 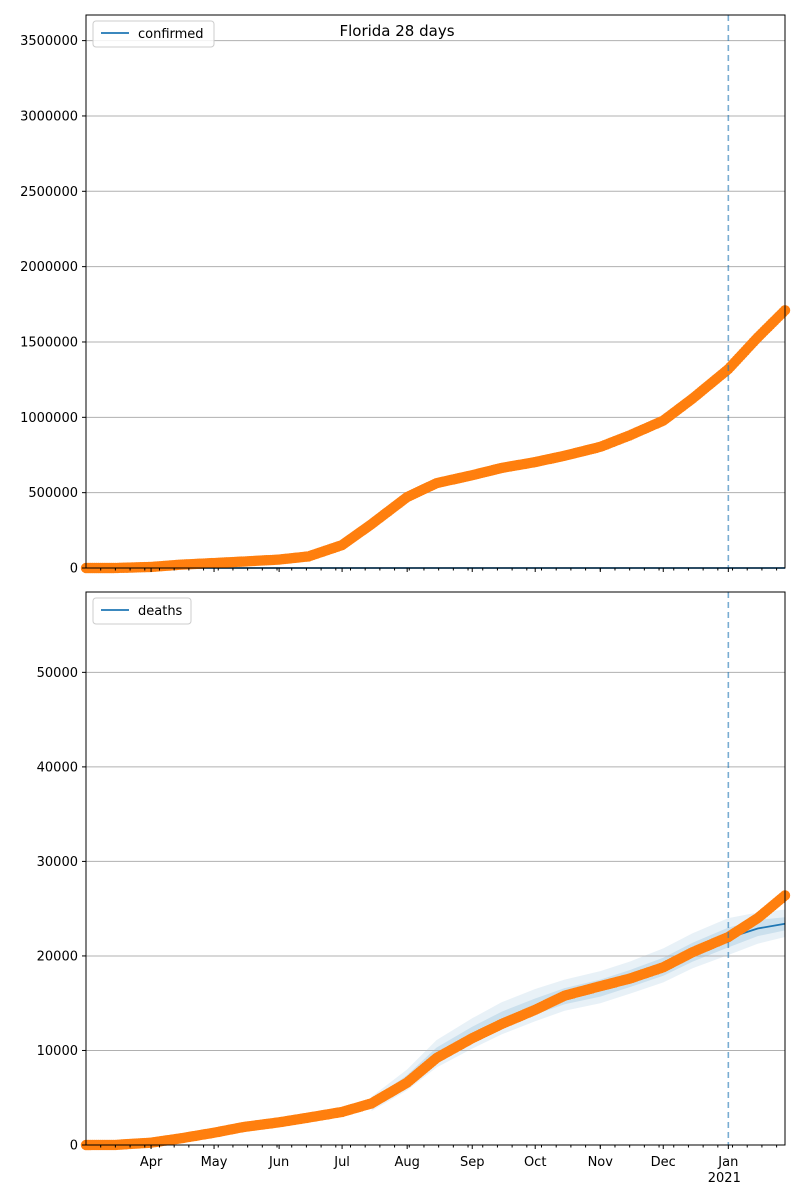 What do you see at coordinates (151, 1162) in the screenshot?
I see `deaths-x-tick-label: Apr` at bounding box center [151, 1162].